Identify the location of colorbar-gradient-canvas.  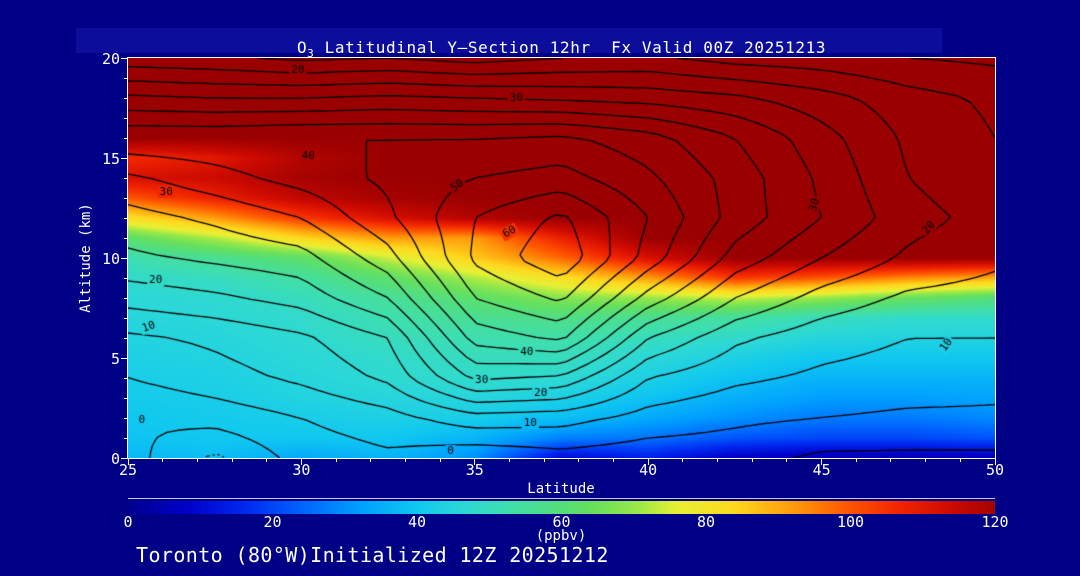
(561, 507).